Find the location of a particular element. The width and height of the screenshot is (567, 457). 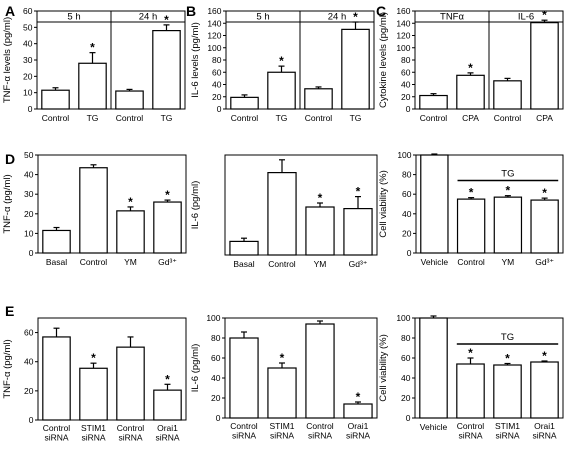

chart-panel-d2: IL-6 (pg/ml) Basal Control * YM * Gd³⁺ is located at coordinates (284, 211).